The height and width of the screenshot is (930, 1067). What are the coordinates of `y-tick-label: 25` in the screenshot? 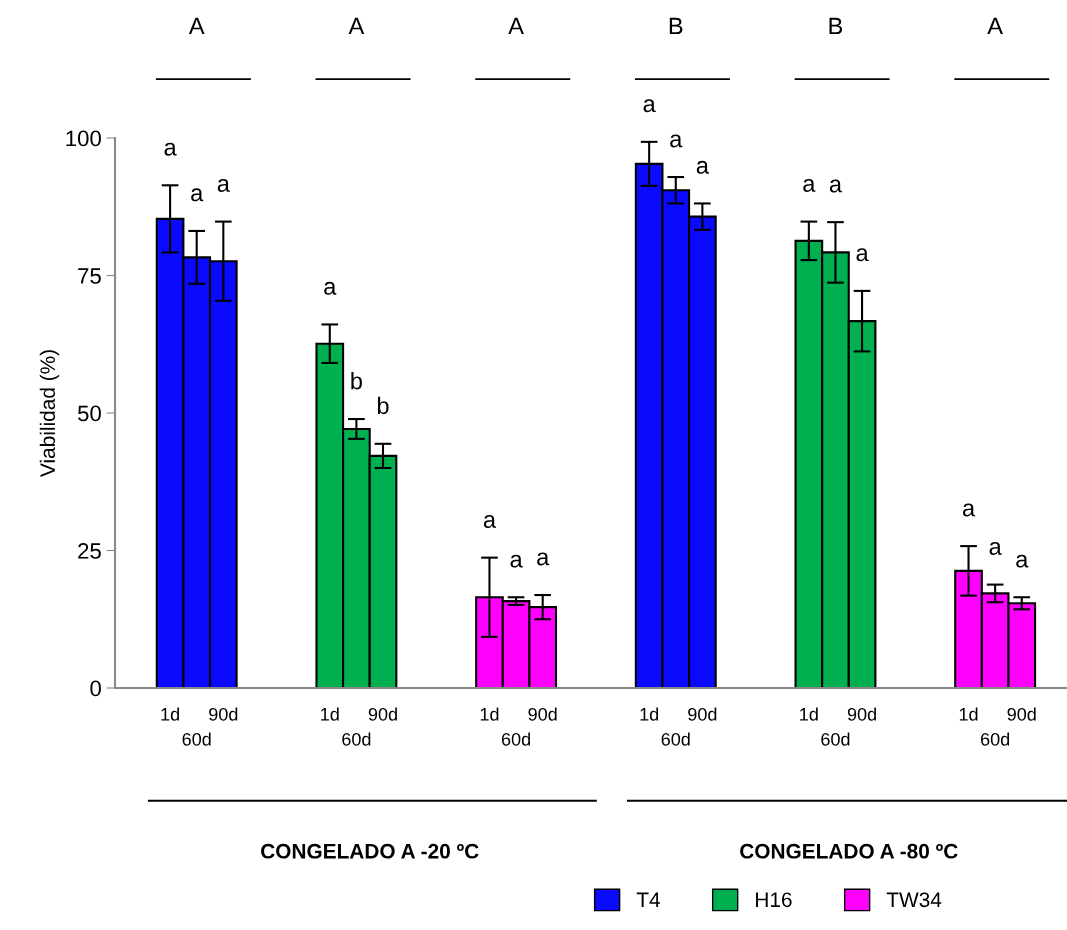 It's located at (89, 551).